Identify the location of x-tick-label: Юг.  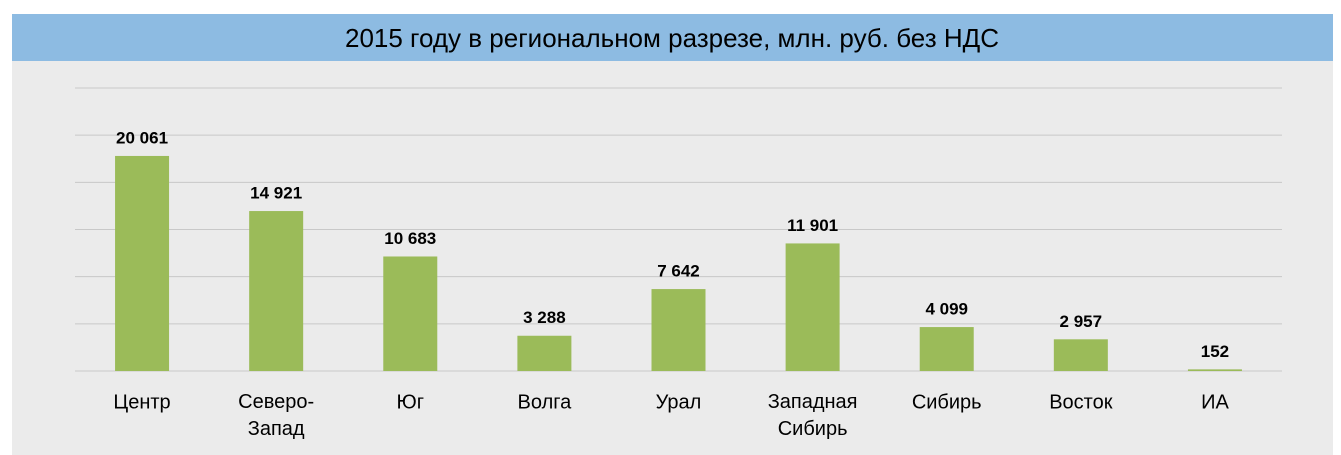
(411, 402).